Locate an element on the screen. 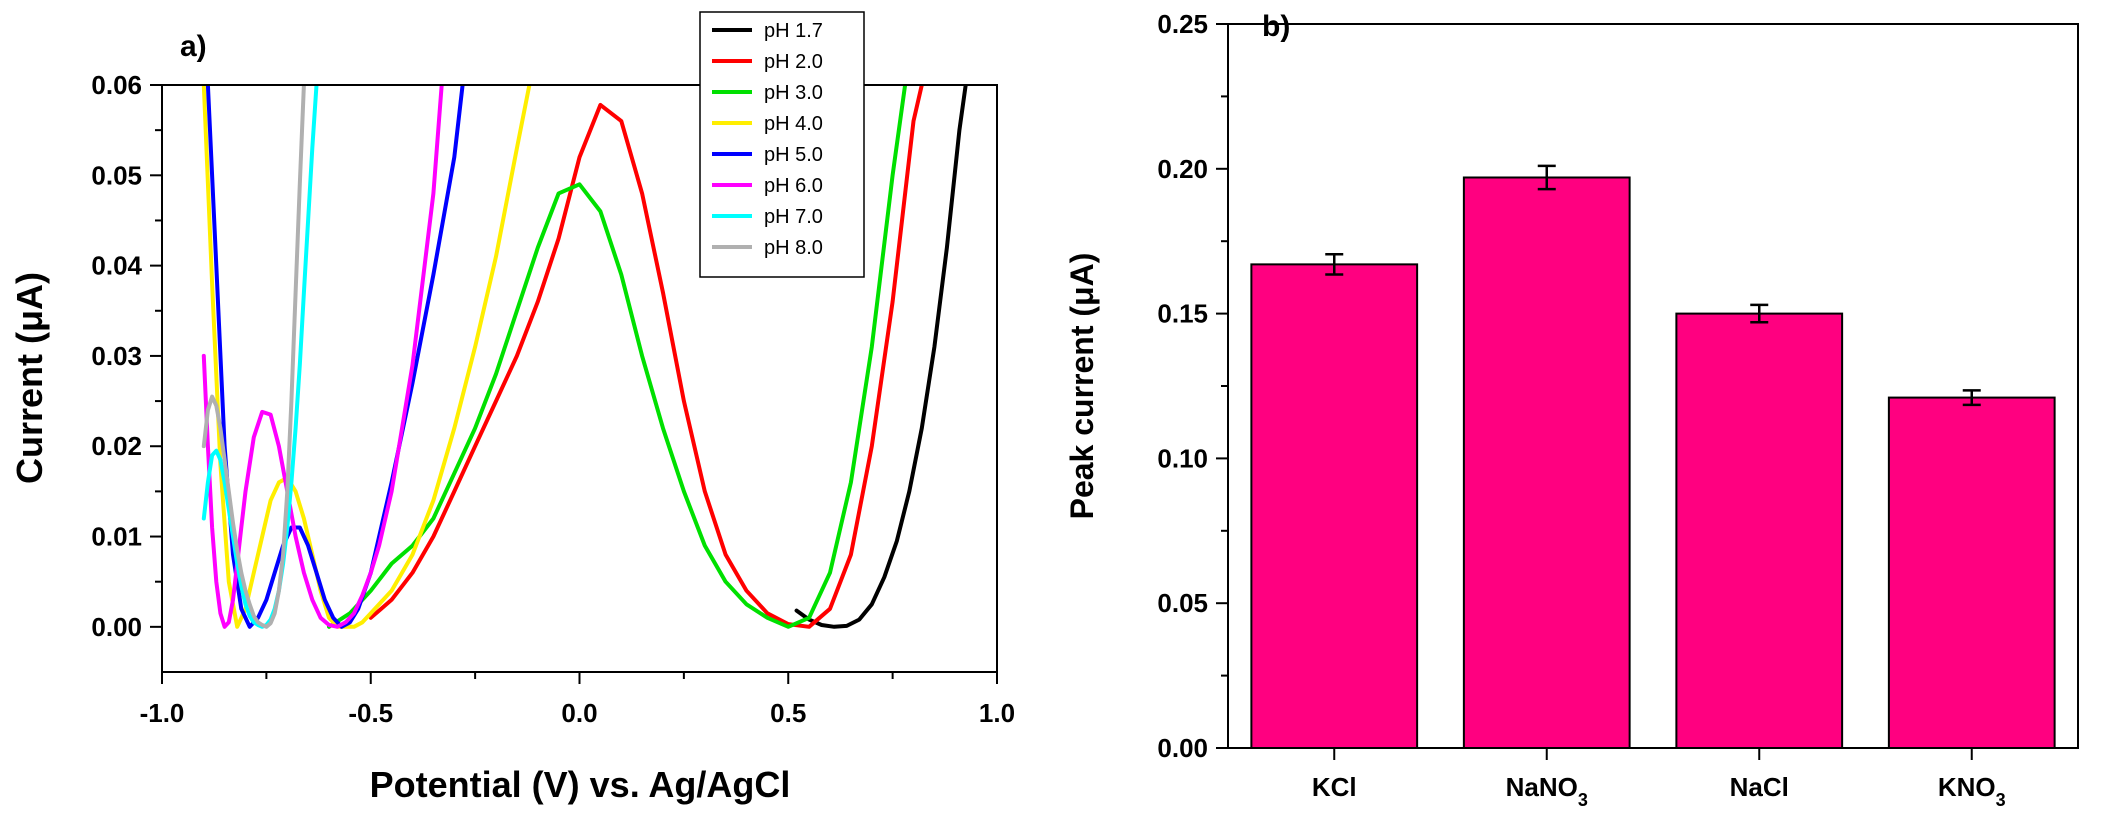  y-tick-label-a: 0.06 is located at coordinates (116, 85).